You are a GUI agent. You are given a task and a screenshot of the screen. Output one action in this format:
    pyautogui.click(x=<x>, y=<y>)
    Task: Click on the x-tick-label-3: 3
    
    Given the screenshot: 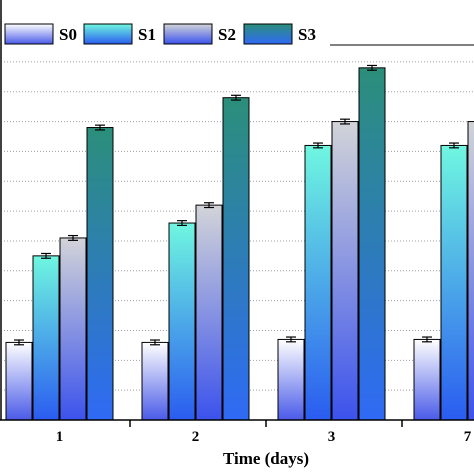 What is the action you would take?
    pyautogui.click(x=332, y=437)
    